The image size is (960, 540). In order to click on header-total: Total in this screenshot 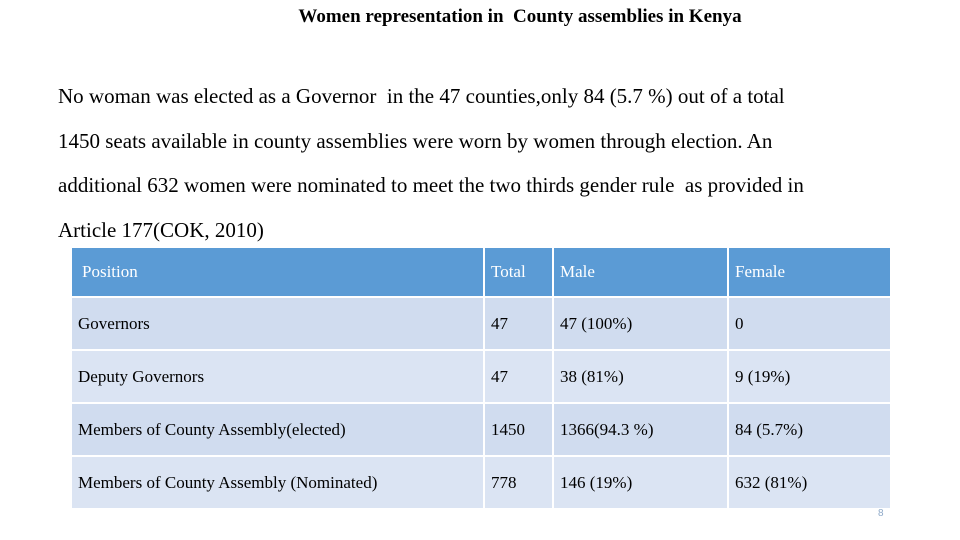, I will do `click(518, 272)`.